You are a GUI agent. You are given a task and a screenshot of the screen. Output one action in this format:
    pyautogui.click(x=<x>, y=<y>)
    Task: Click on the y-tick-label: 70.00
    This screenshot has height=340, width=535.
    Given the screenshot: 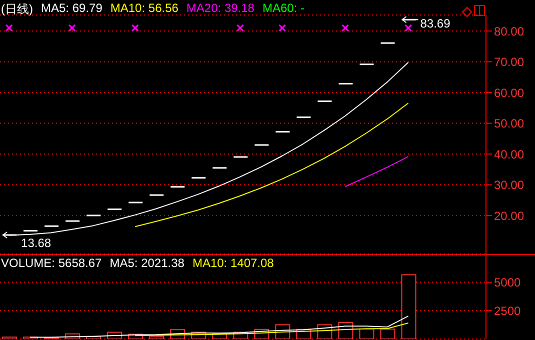 What is the action you would take?
    pyautogui.click(x=509, y=62)
    